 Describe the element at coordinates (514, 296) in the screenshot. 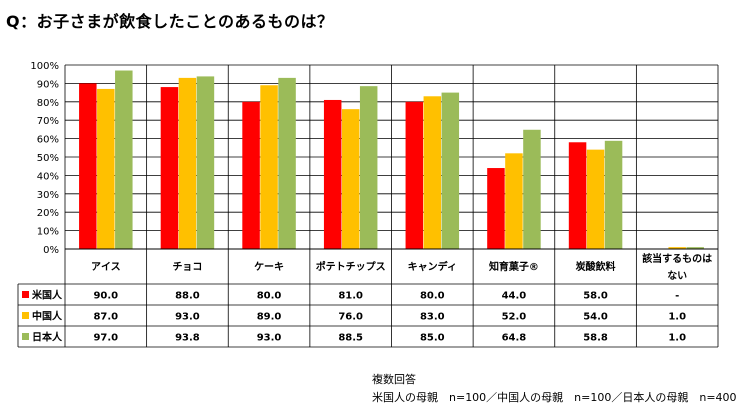

I see `data-label: 44.0` at that location.